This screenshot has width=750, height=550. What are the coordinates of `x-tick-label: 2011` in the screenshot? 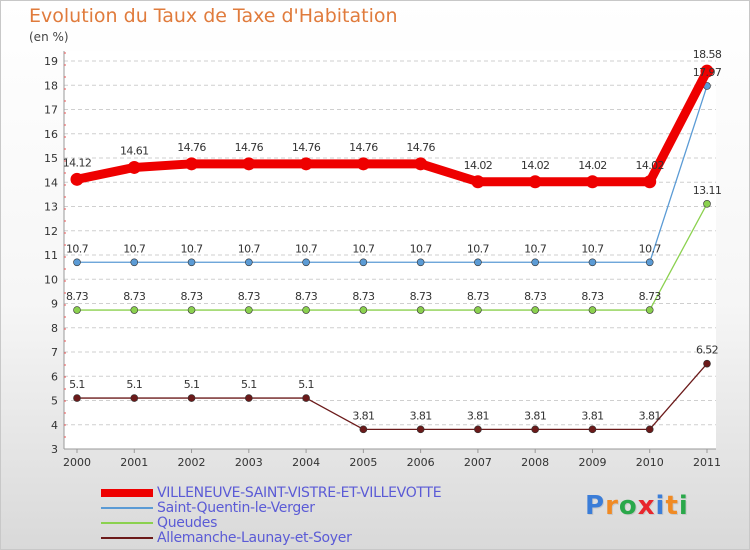 It's located at (707, 462).